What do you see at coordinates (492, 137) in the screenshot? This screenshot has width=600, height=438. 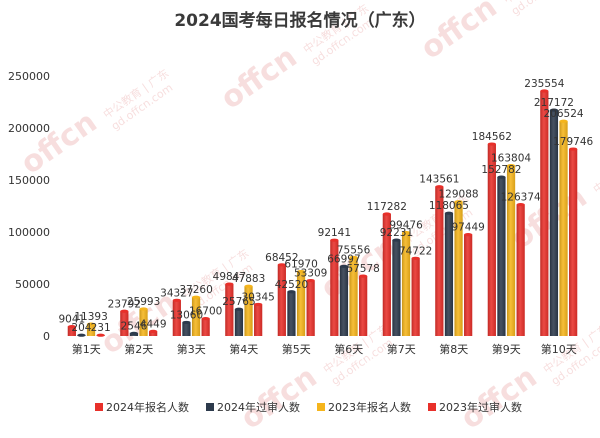 I see `data-label: 184562` at bounding box center [492, 137].